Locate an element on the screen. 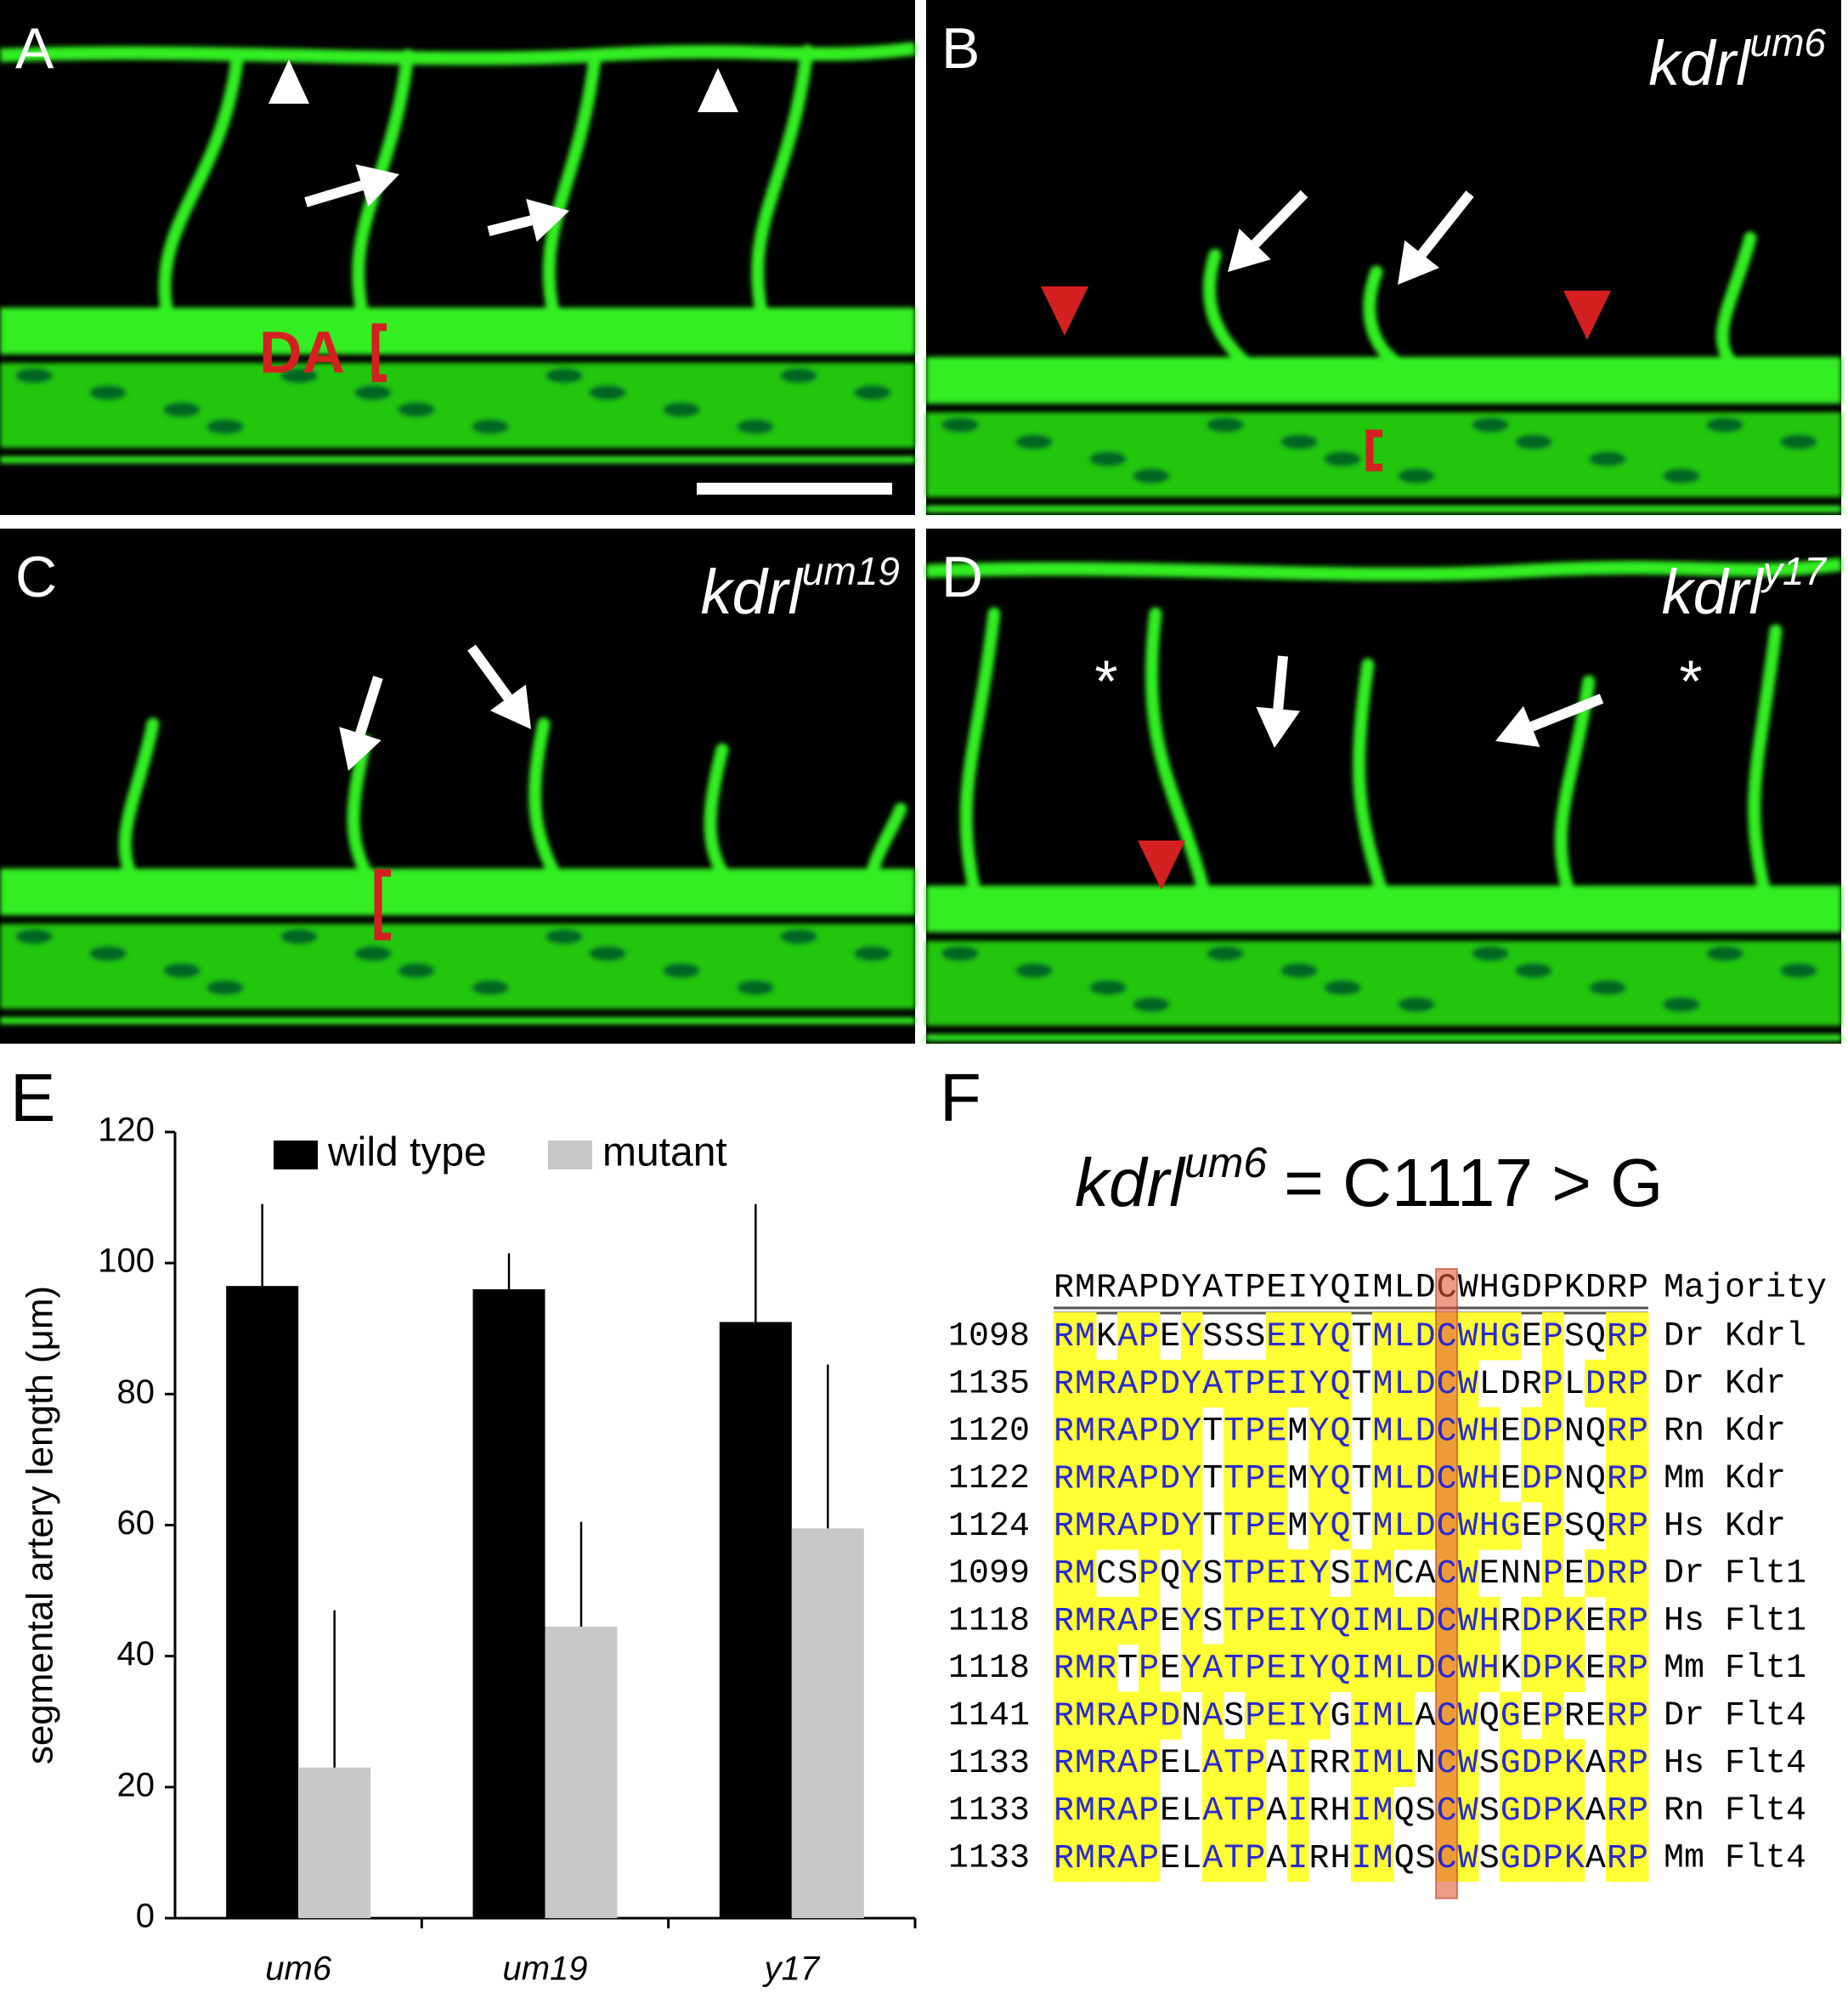  residue: C is located at coordinates (1447, 1669).